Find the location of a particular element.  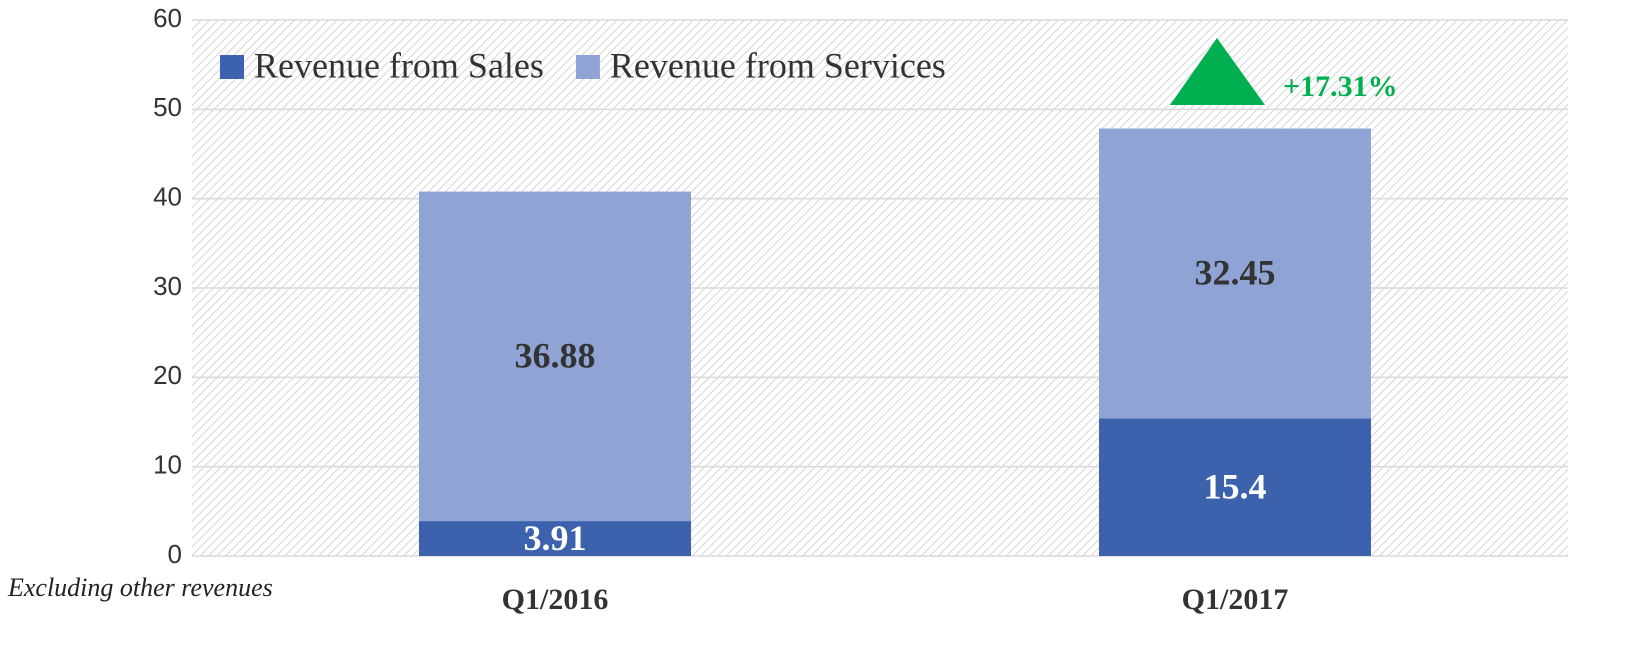

data-label: 3.91 is located at coordinates (555, 538).